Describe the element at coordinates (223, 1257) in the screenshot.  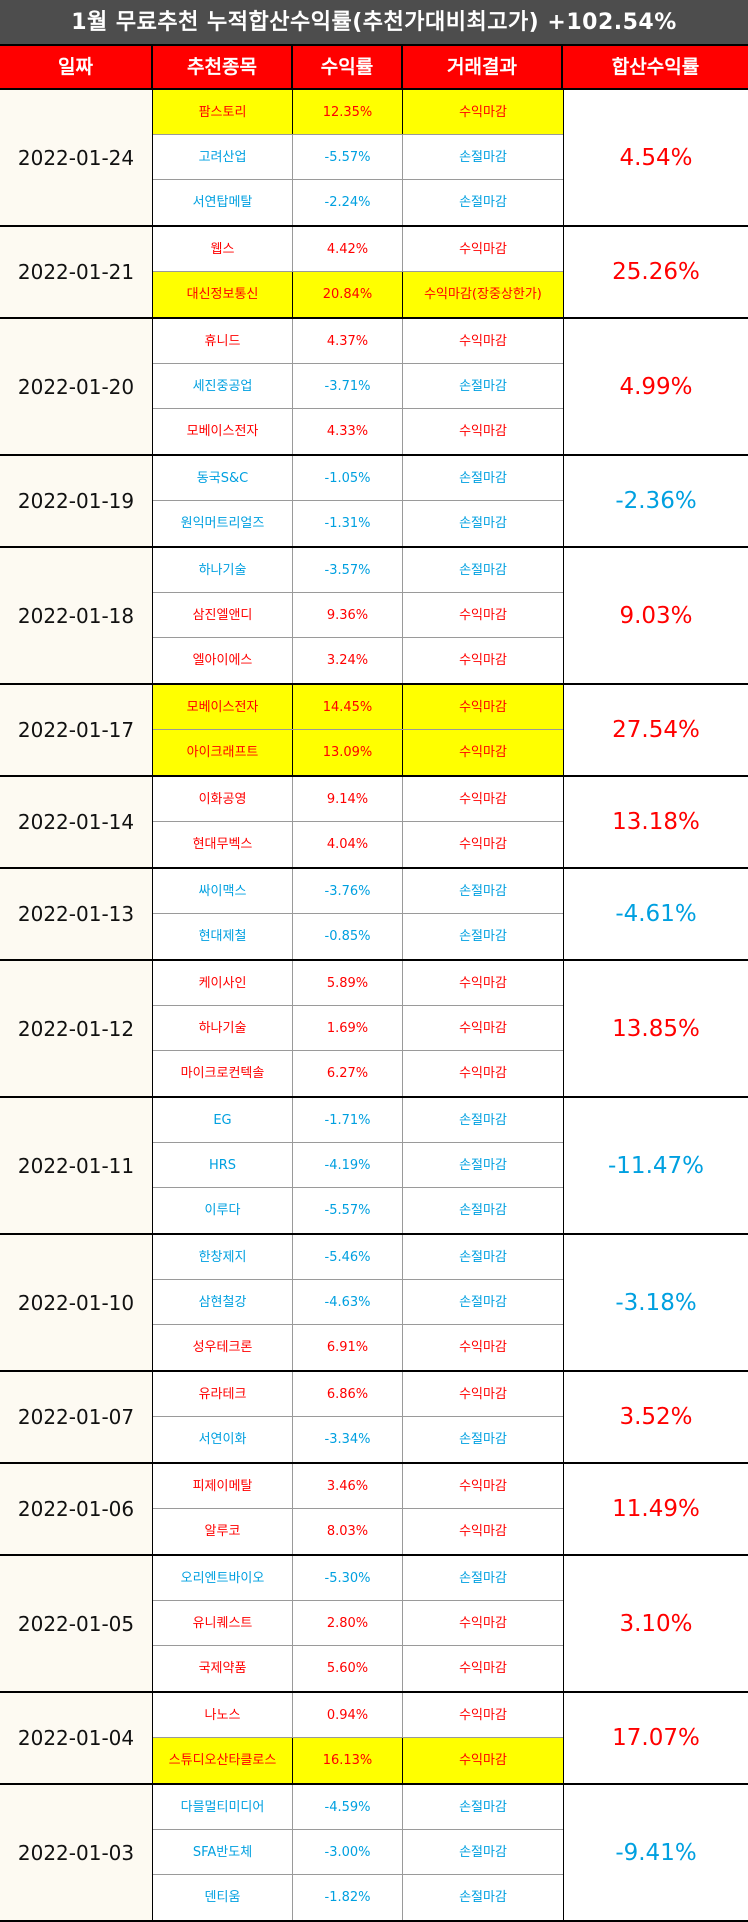
I see `stock-name: 한창제지` at that location.